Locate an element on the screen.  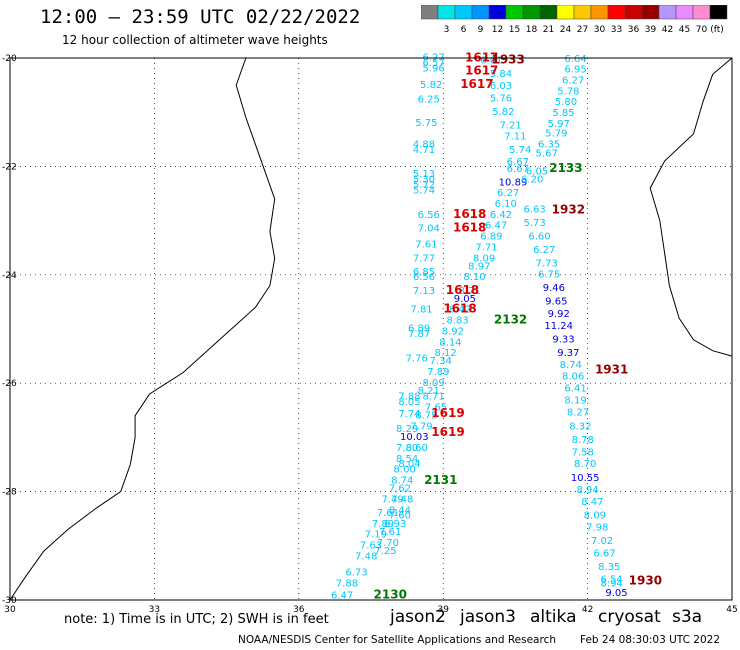
wave-height-value: 6.42 is located at coordinates (501, 215).